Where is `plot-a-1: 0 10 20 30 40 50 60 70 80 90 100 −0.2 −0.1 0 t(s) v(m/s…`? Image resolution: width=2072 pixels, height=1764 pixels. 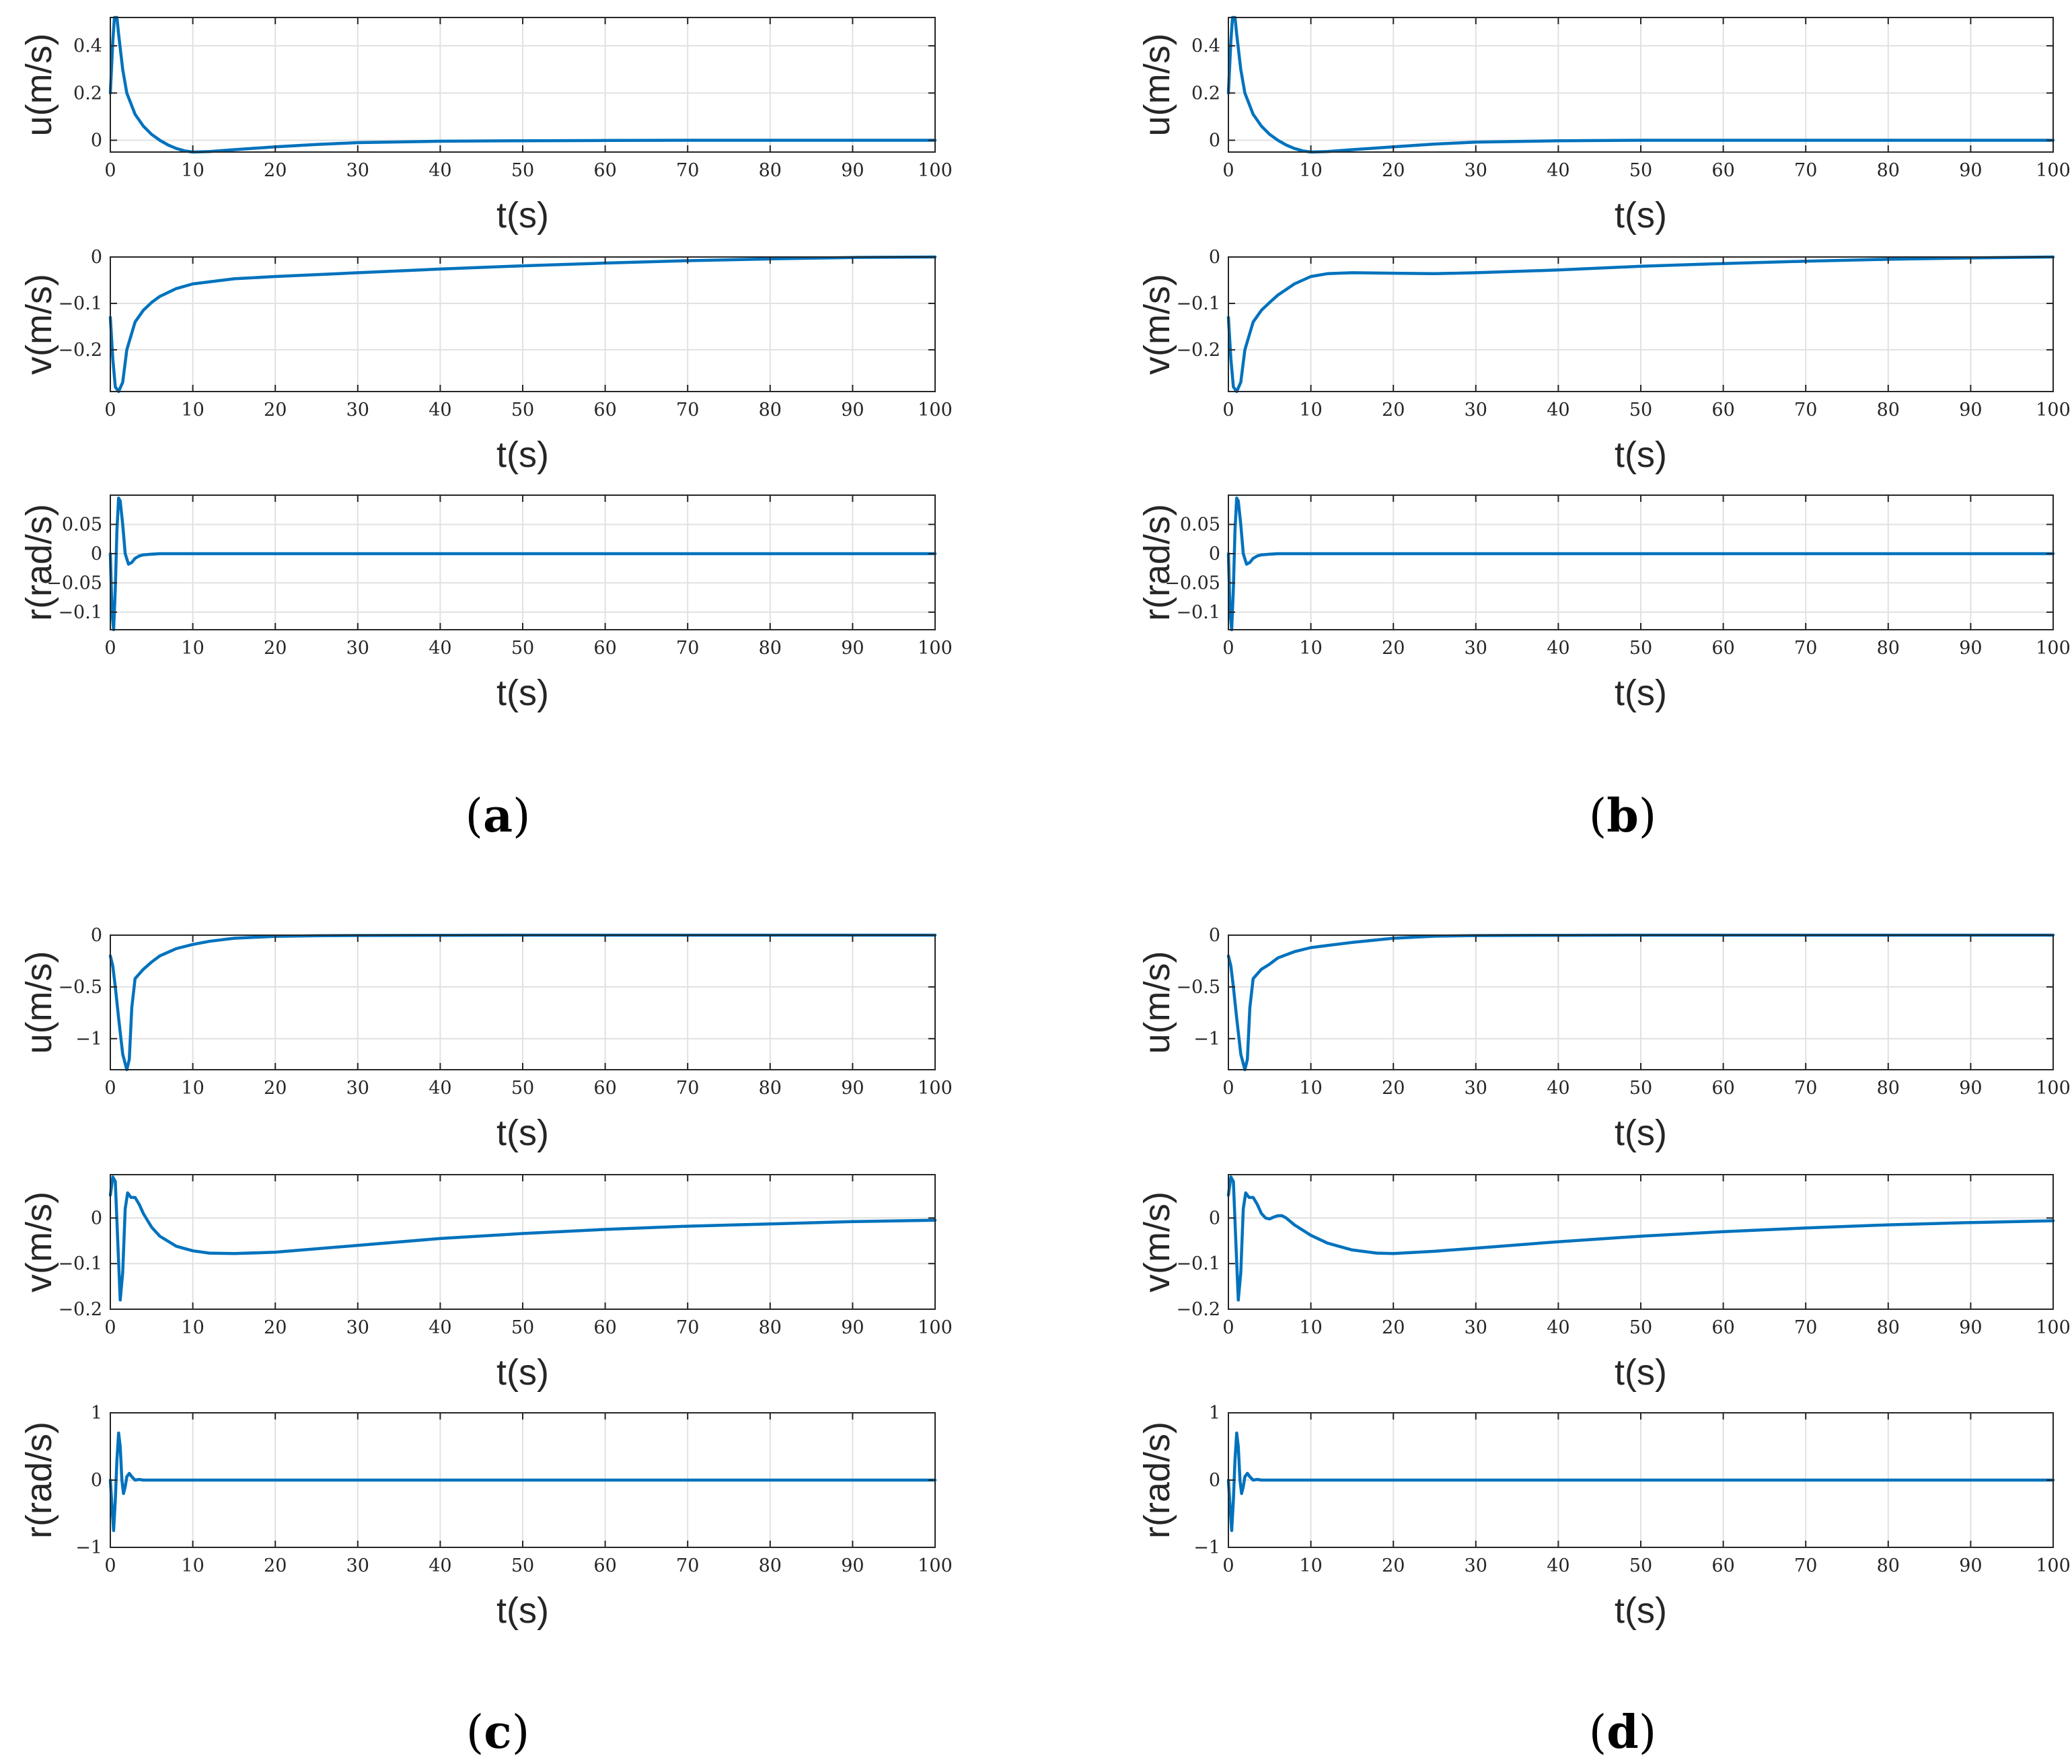 plot-a-1: 0 10 20 30 40 50 60 70 80 90 100 −0.2 −0.1 0 t(s) v(m/s… is located at coordinates (486, 361).